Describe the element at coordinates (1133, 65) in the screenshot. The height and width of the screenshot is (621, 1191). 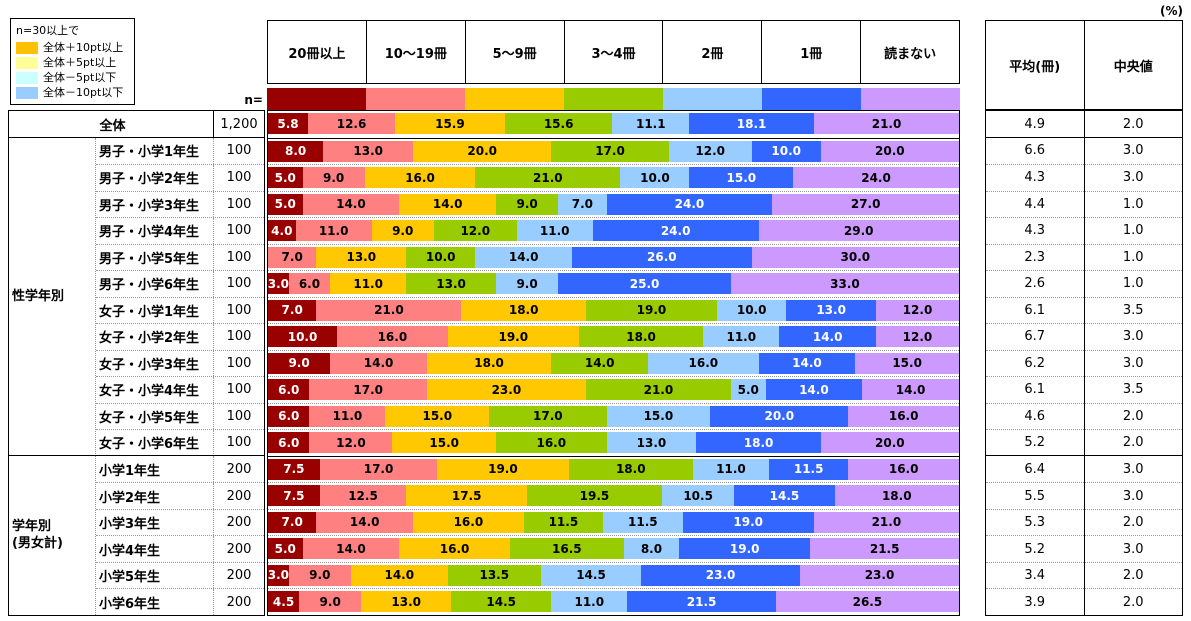
I see `median-column-header: 中央値` at that location.